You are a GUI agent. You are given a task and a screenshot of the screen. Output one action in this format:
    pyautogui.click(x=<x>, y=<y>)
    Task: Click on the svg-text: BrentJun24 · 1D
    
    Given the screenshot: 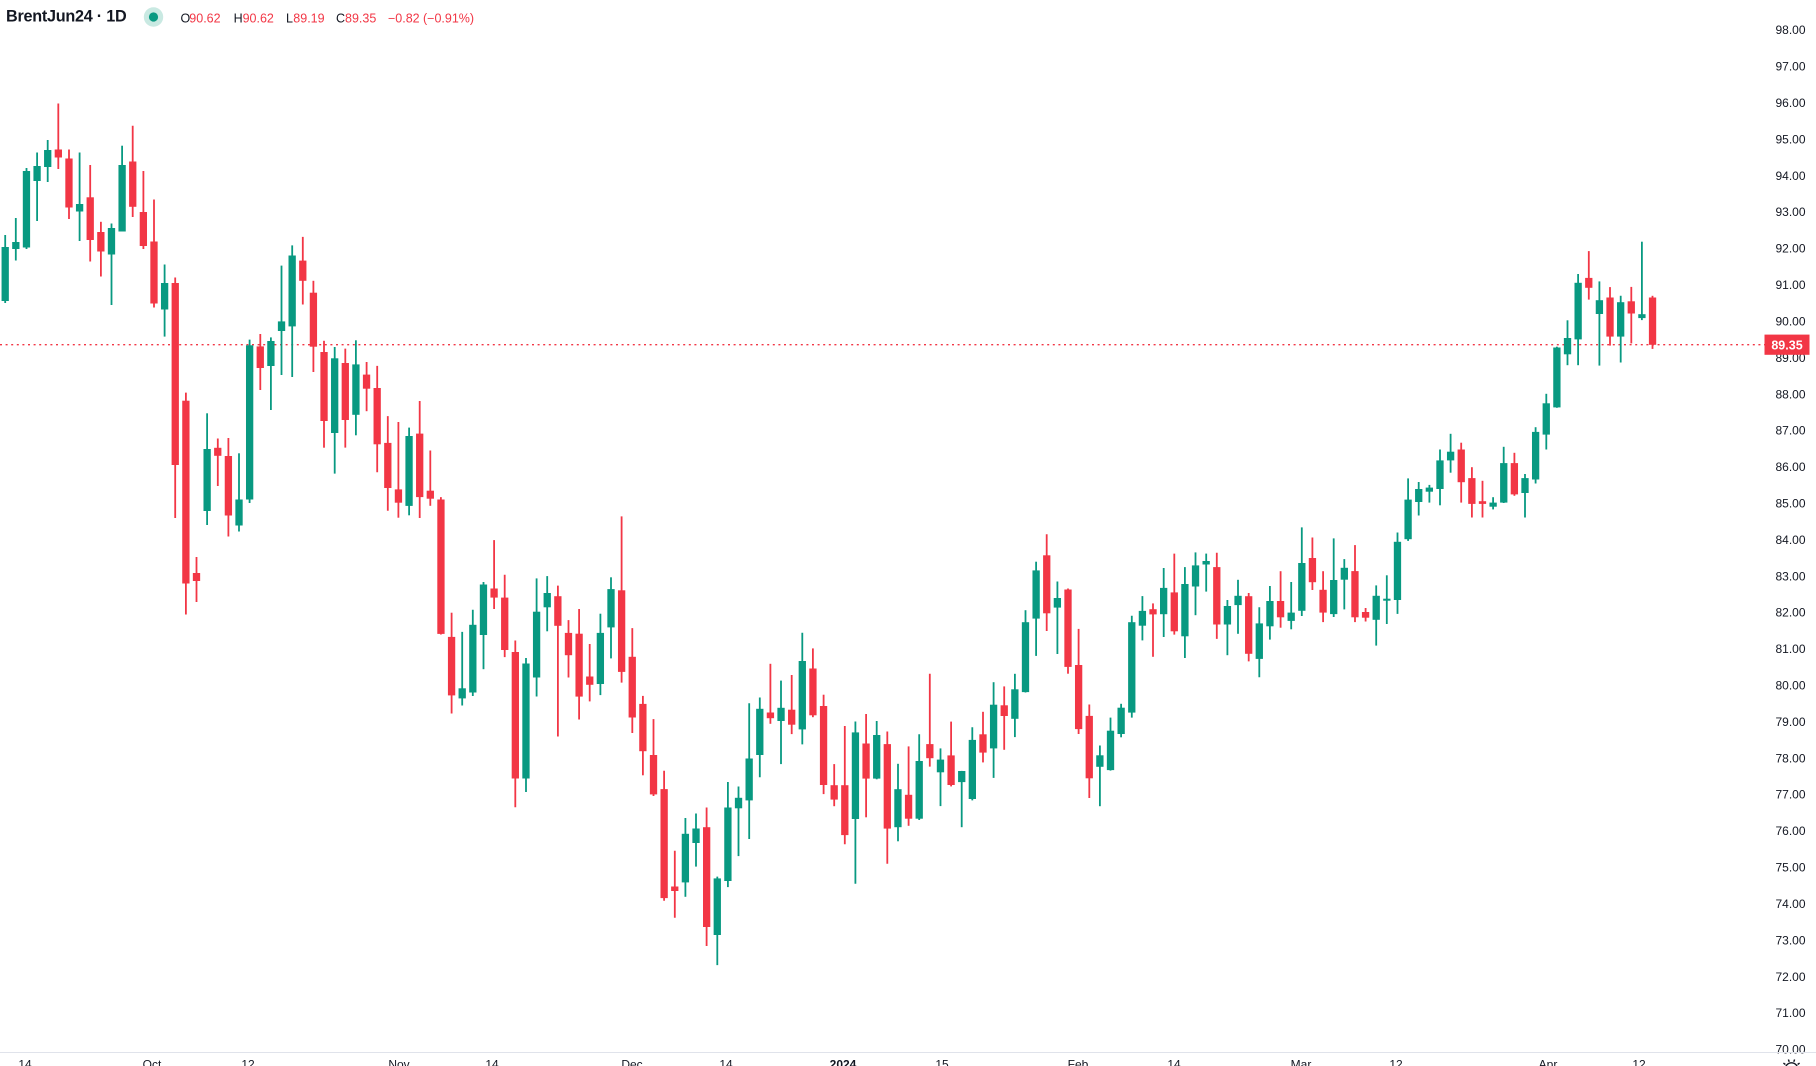 What is the action you would take?
    pyautogui.click(x=66, y=17)
    